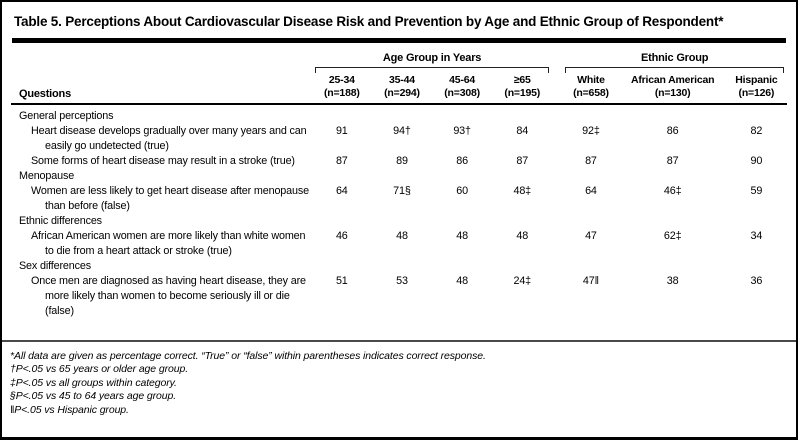  What do you see at coordinates (756, 89) in the screenshot?
I see `column-header: Hispanic (n=126)` at bounding box center [756, 89].